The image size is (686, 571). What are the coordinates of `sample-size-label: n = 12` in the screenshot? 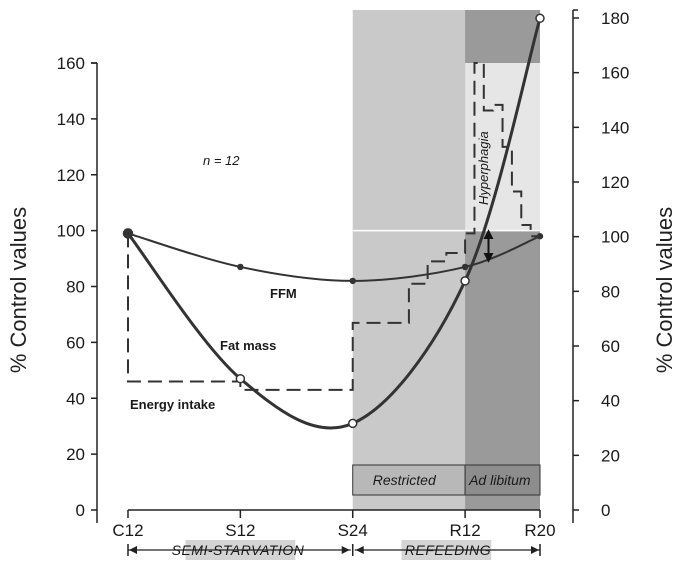 It's located at (221, 160).